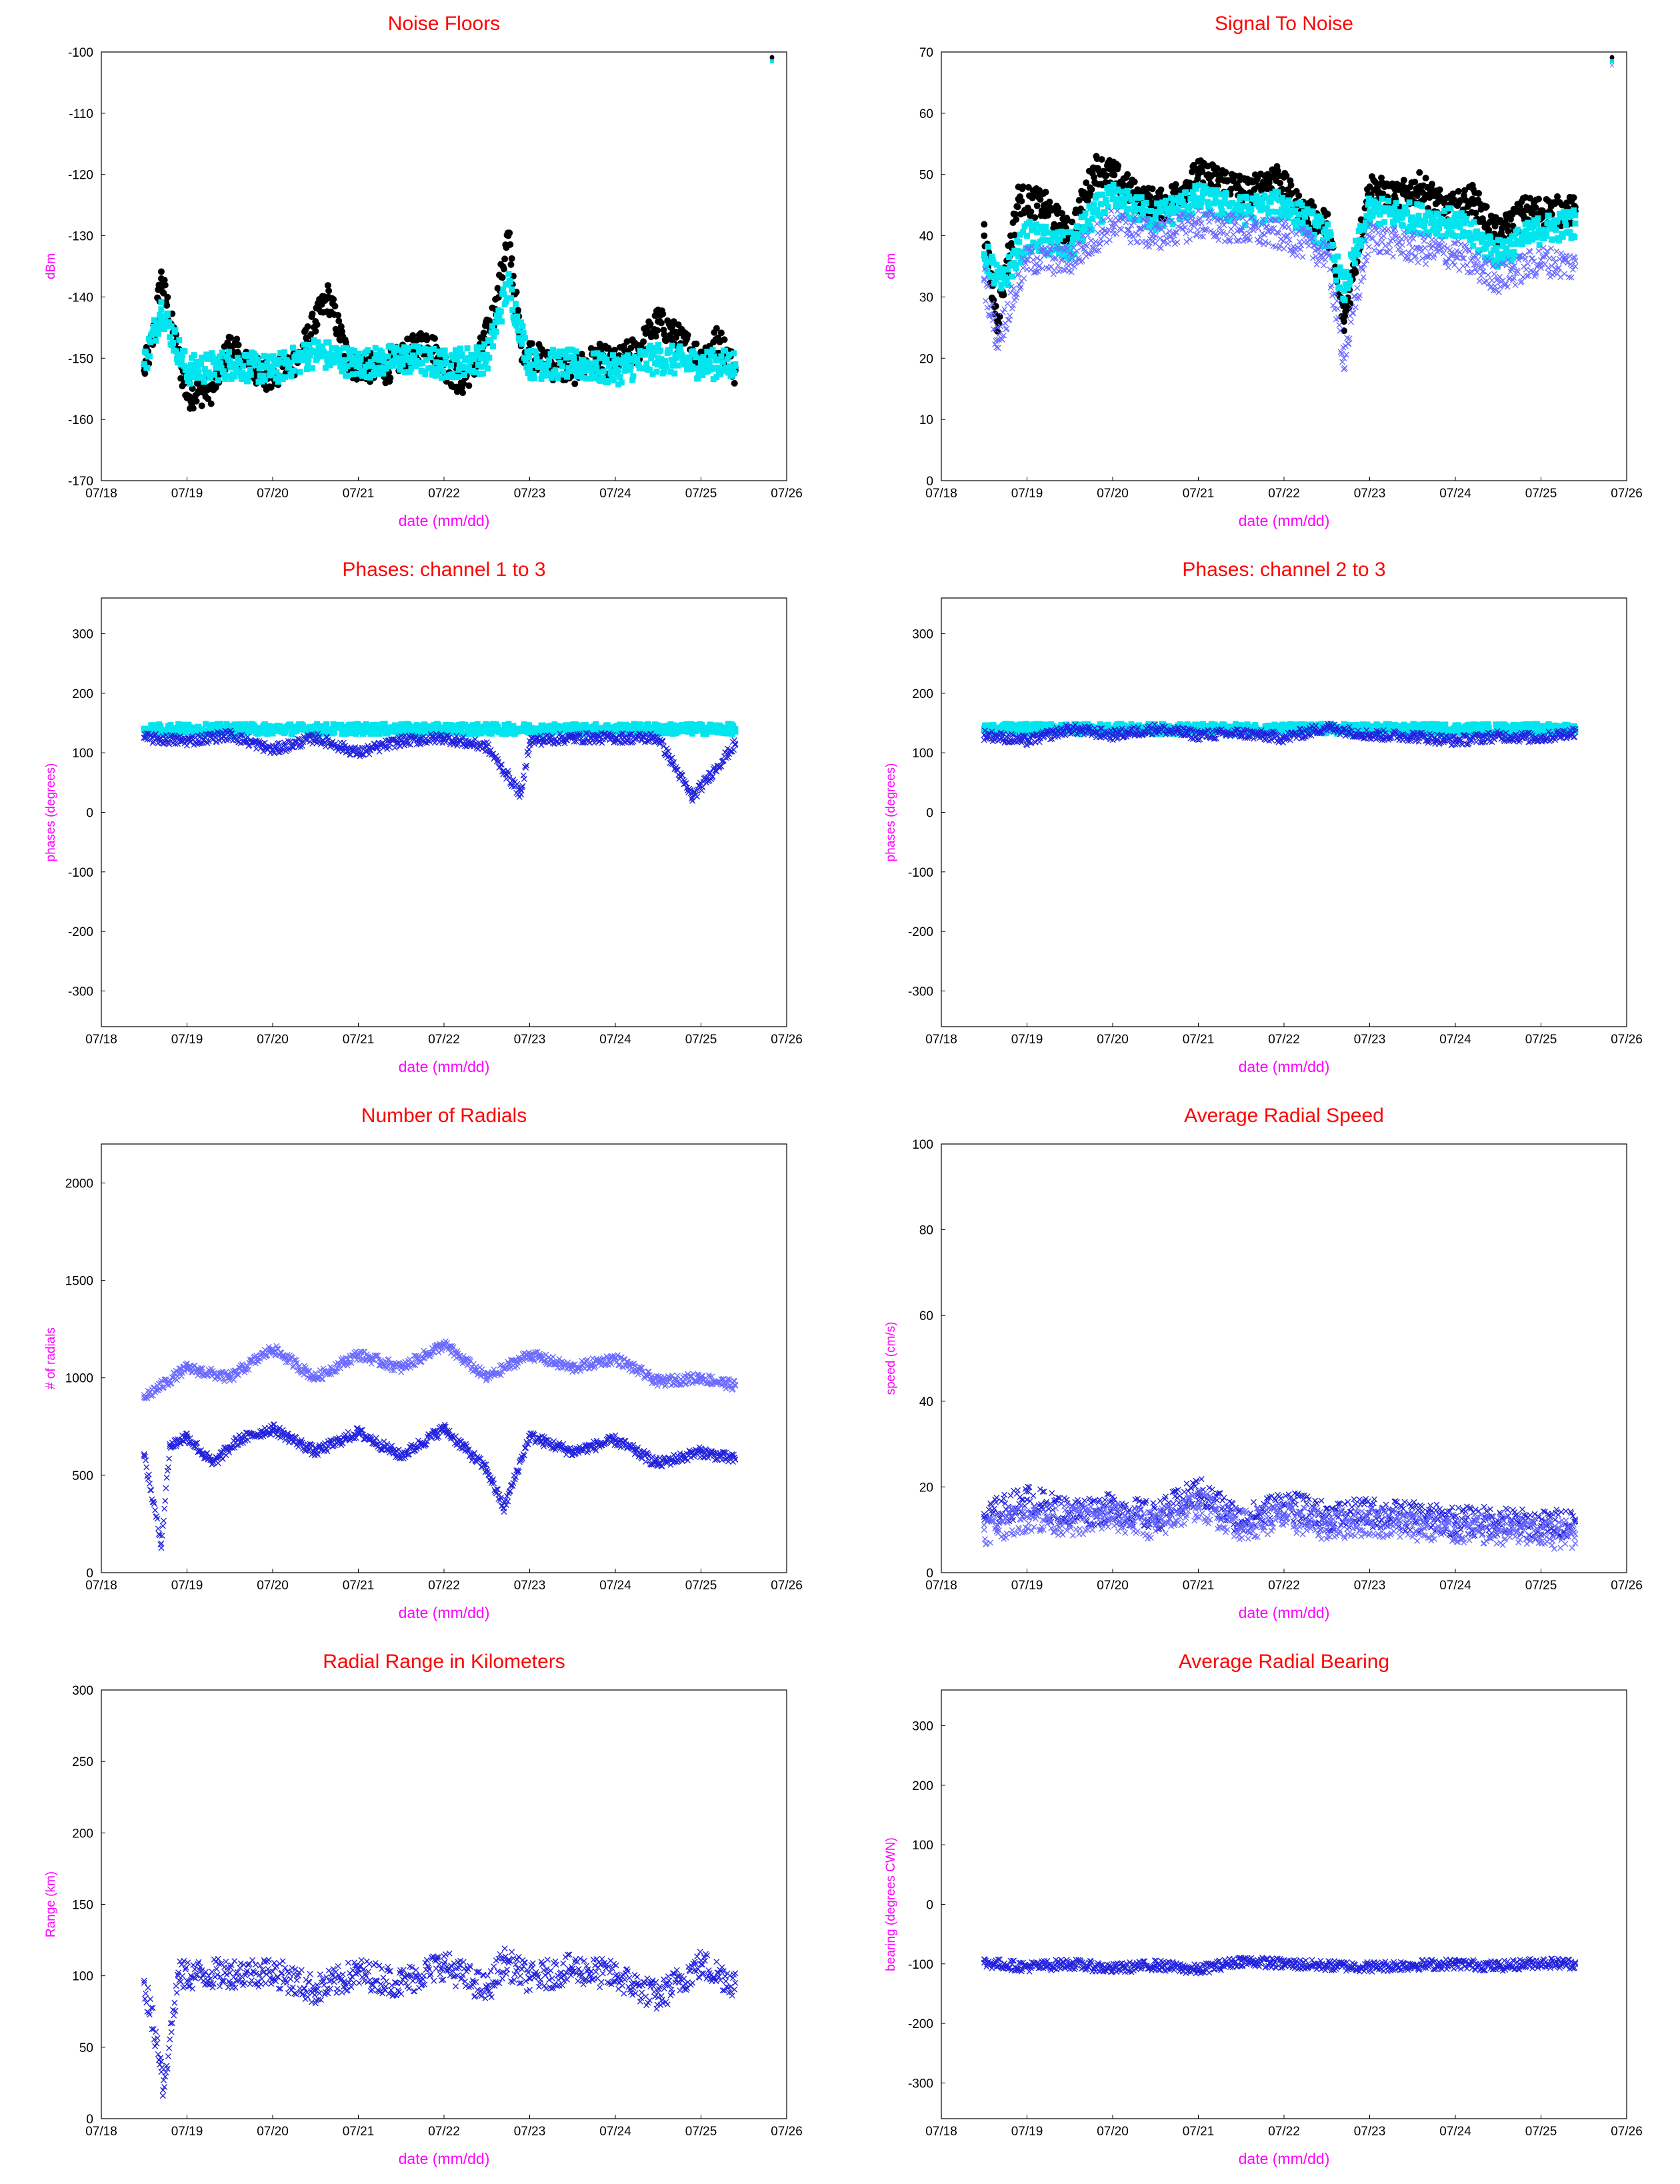 The image size is (1680, 2184). What do you see at coordinates (926, 114) in the screenshot?
I see `y-tick-label: 60` at bounding box center [926, 114].